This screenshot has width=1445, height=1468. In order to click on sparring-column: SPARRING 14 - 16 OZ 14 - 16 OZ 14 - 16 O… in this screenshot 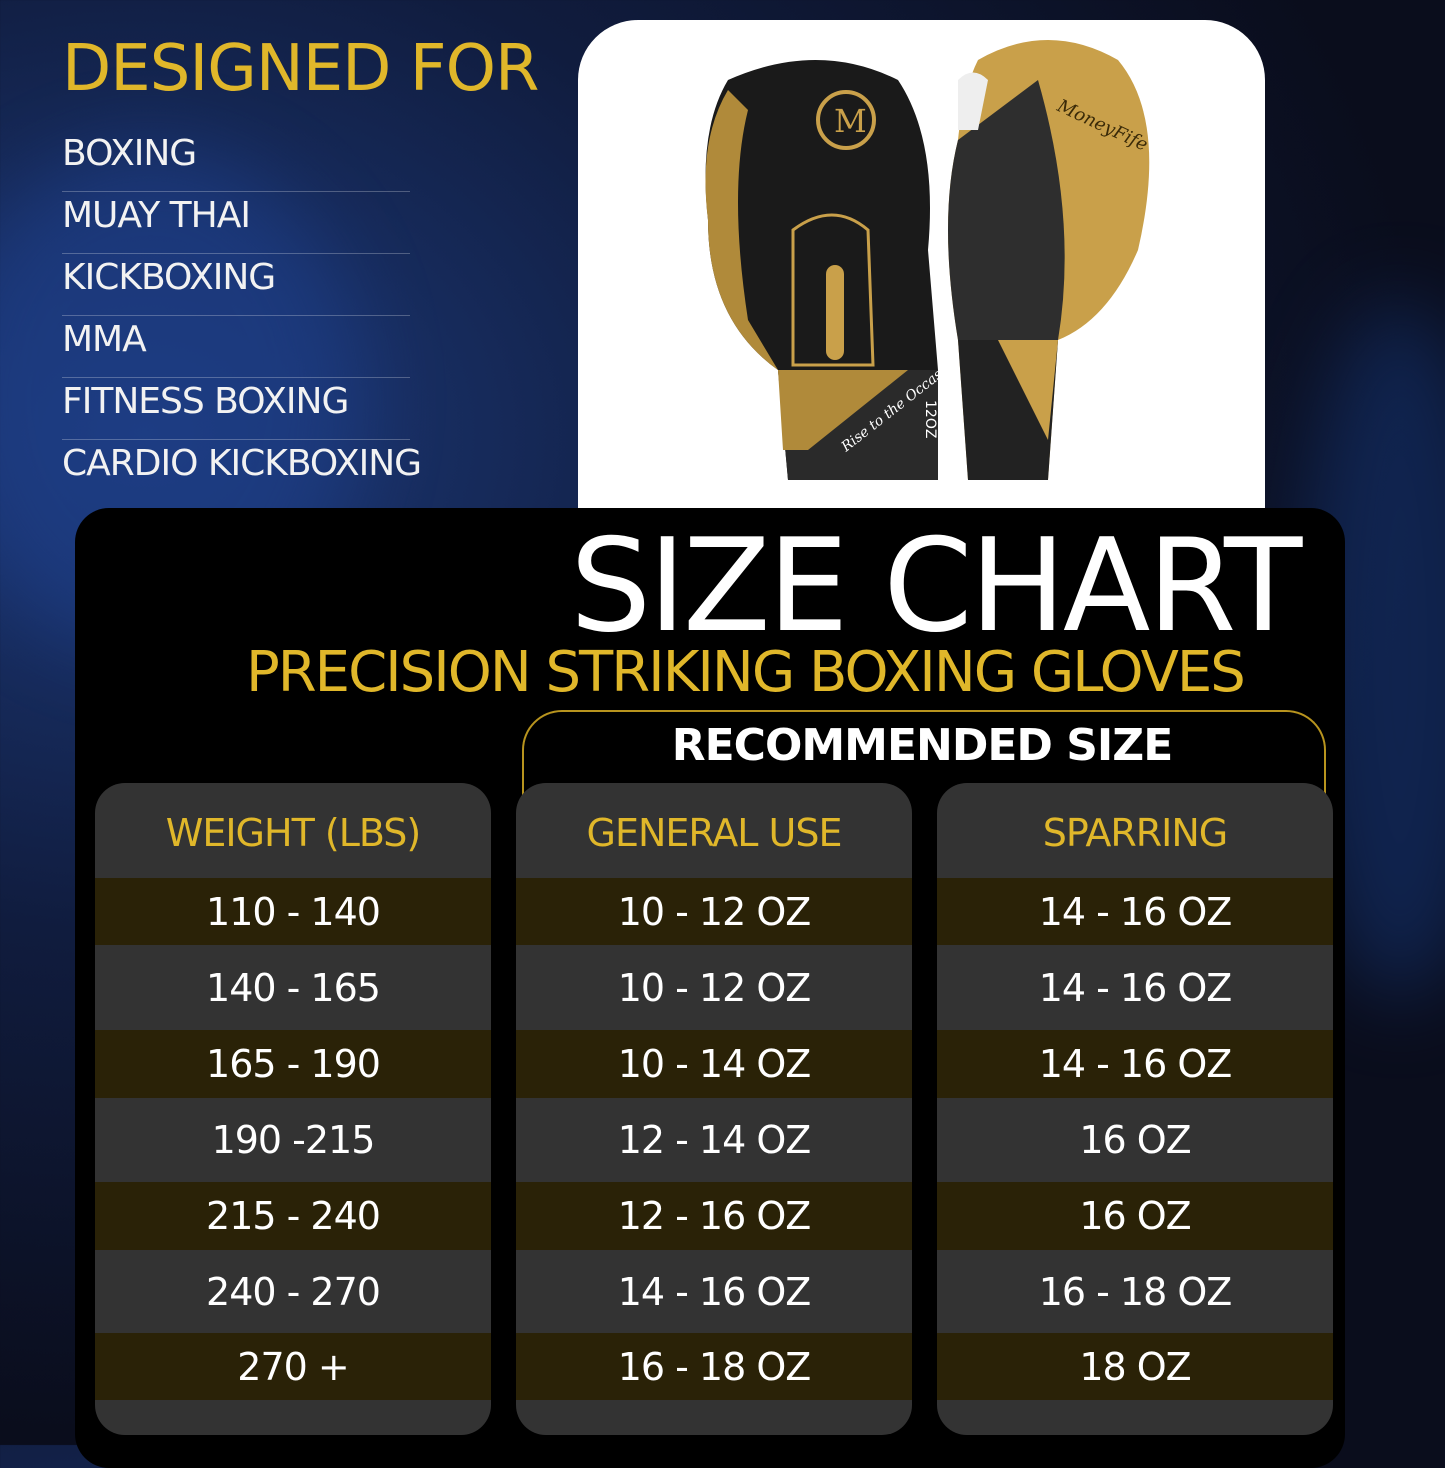, I will do `click(1135, 1109)`.